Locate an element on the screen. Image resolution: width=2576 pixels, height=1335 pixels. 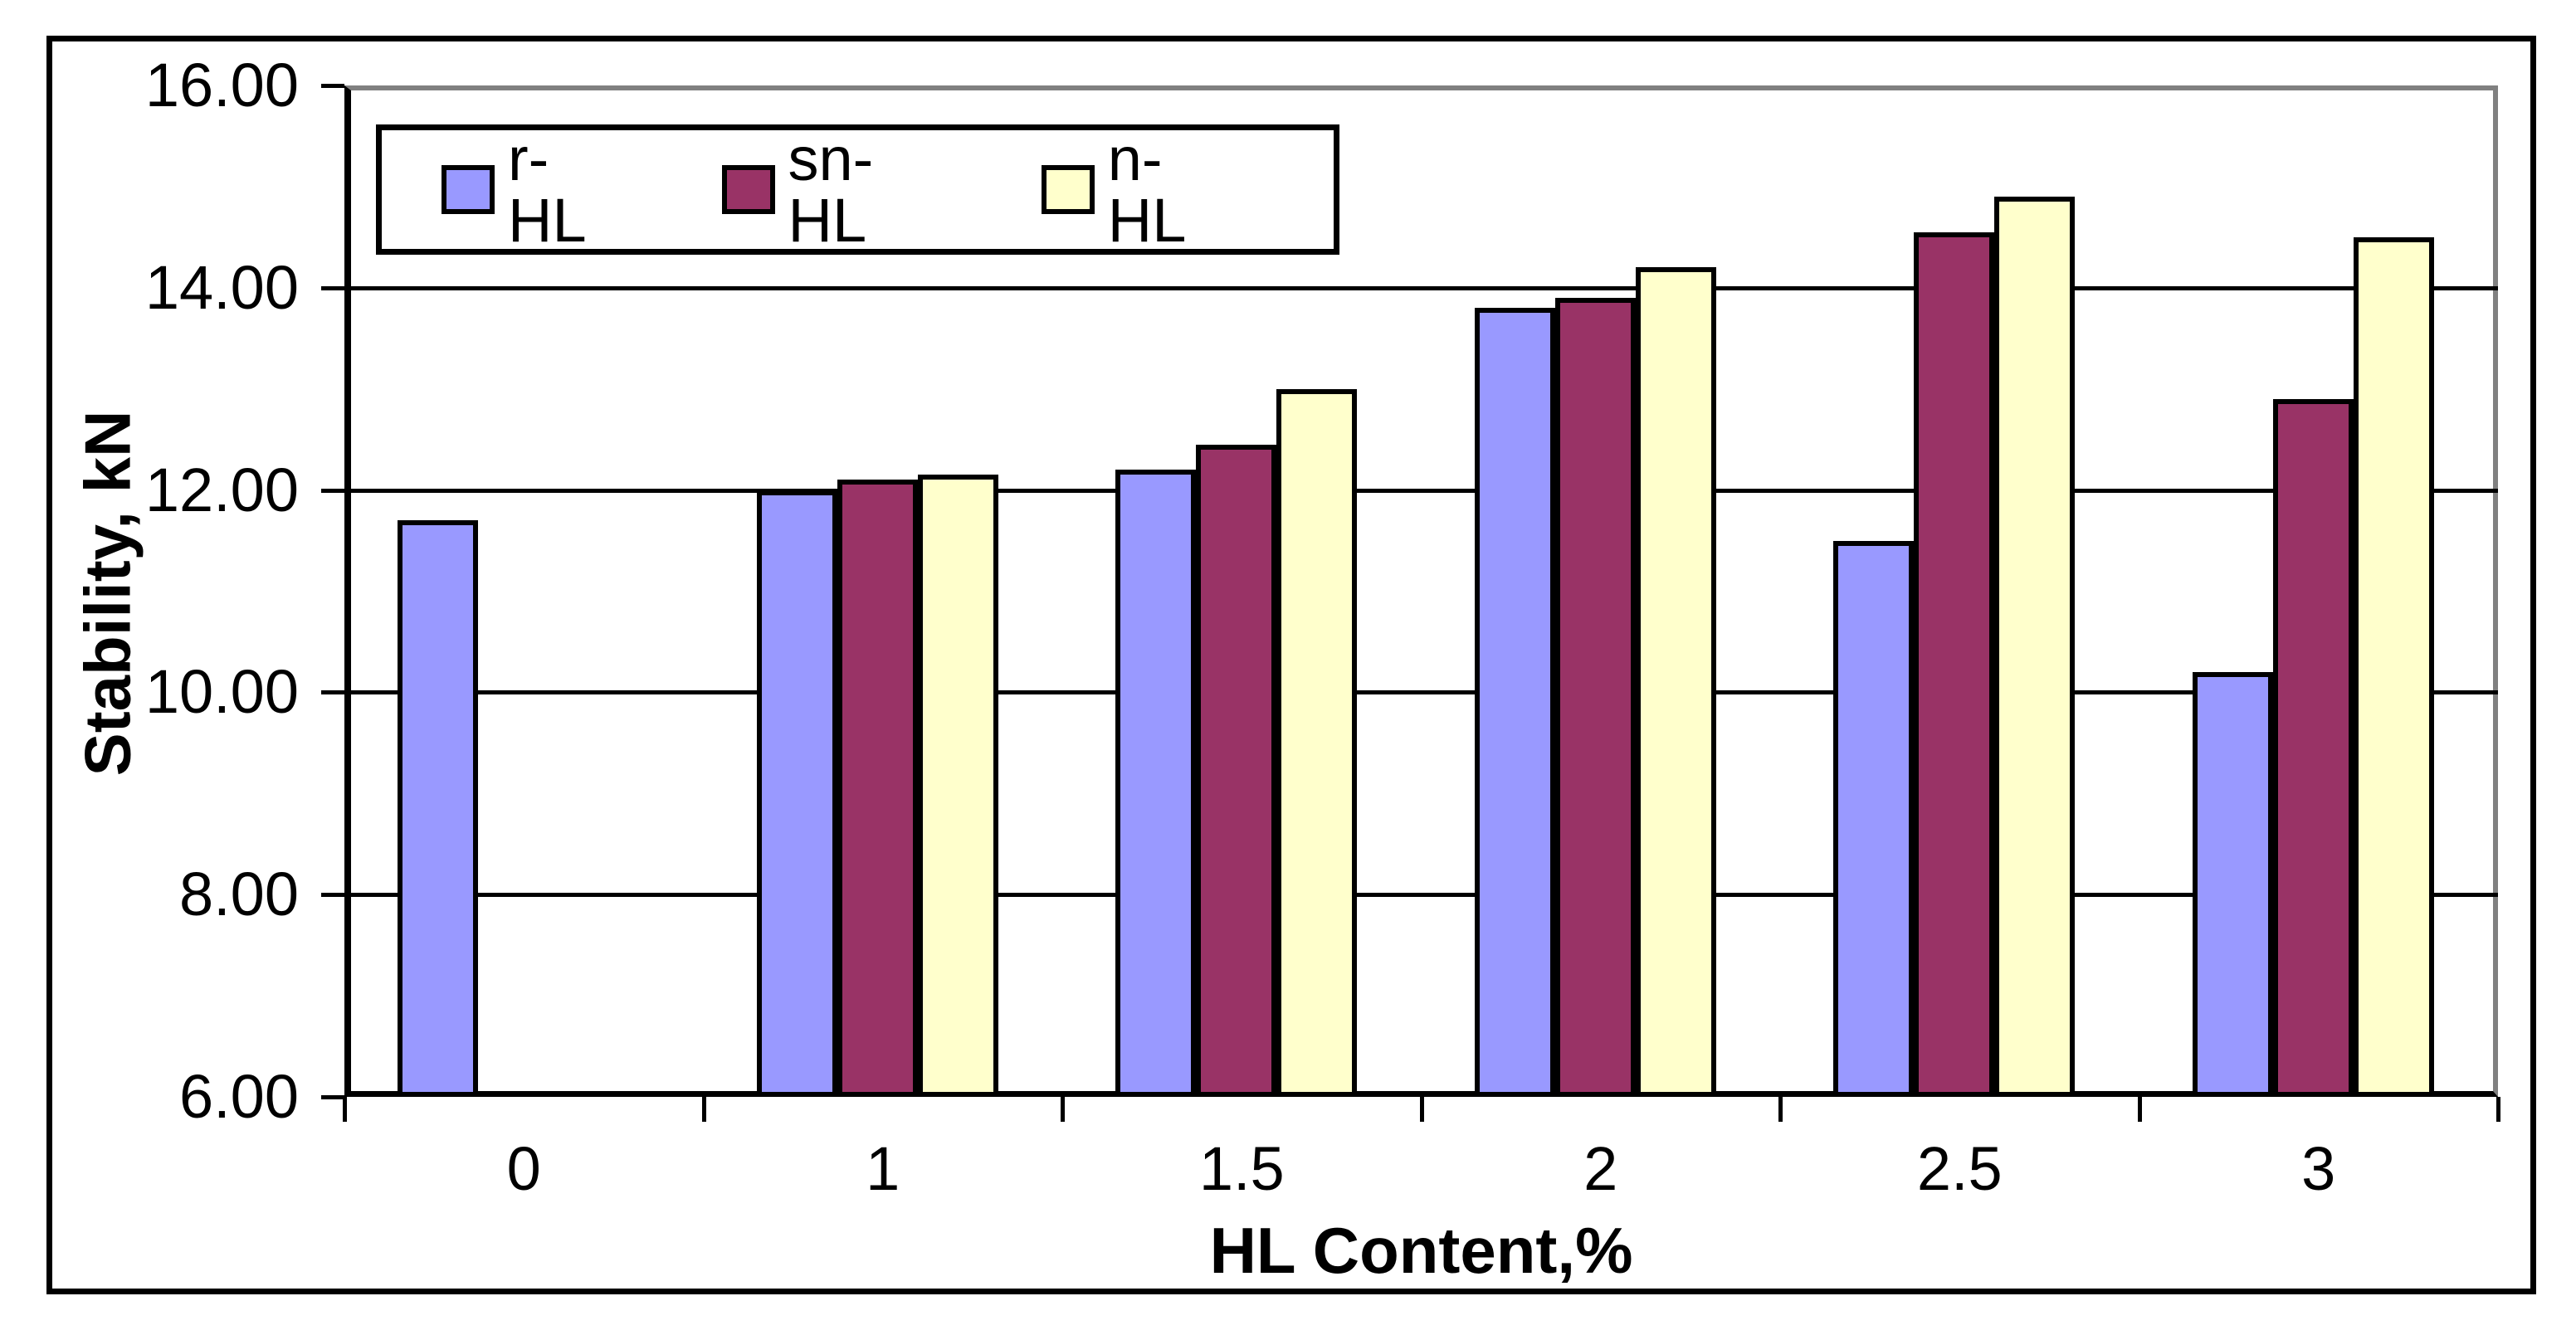
legend: r-HL sn-HL n-HL is located at coordinates (858, 189).